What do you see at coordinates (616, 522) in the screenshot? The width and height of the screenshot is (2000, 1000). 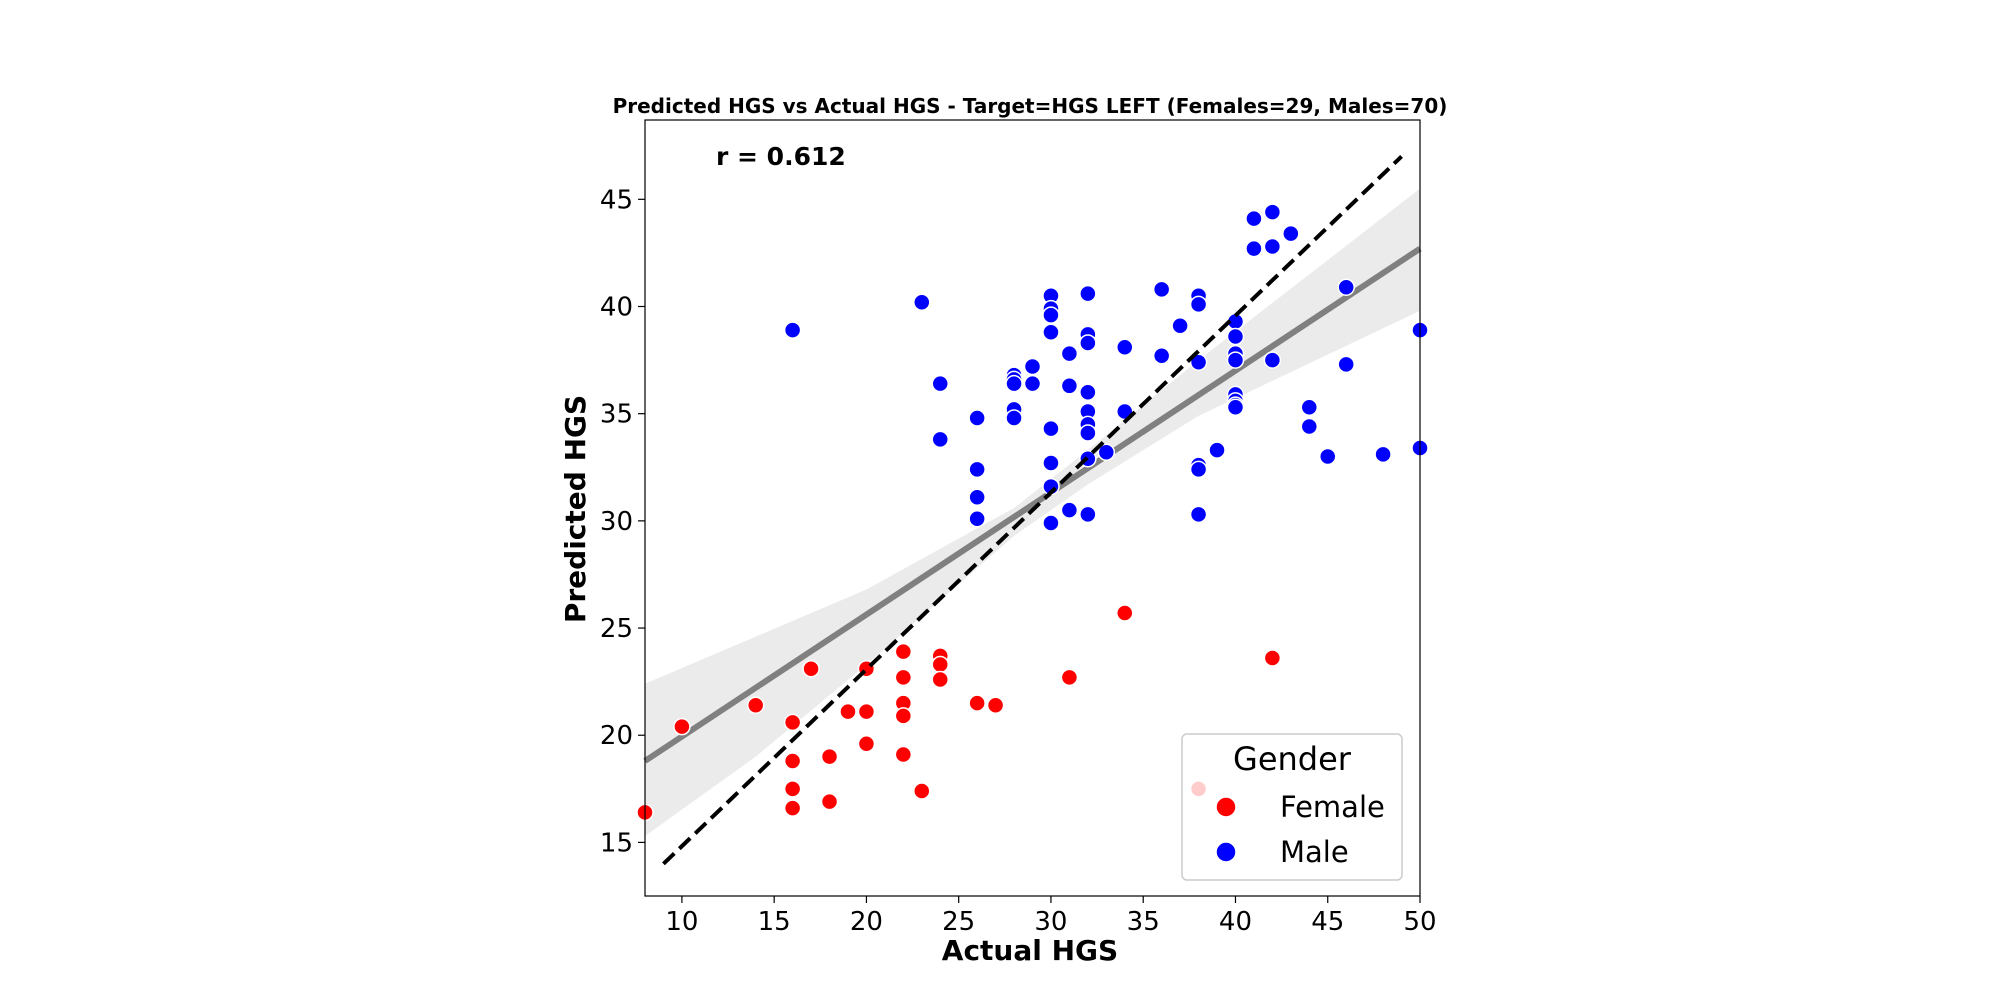 I see `y-tick-label: 30` at bounding box center [616, 522].